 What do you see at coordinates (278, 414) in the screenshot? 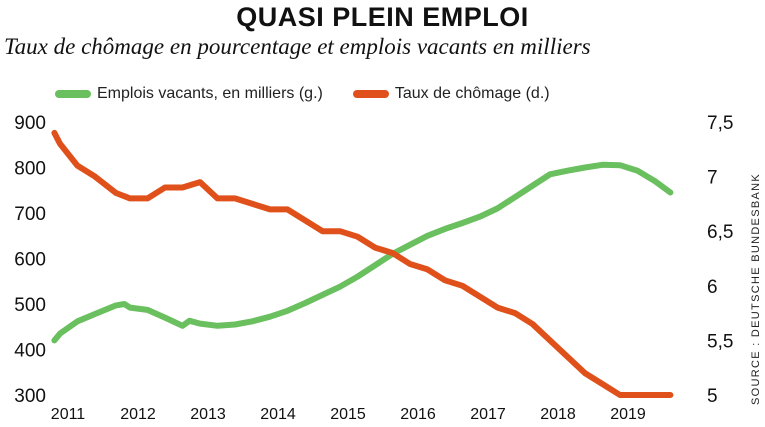
I see `x-axis-tick-label: 2014` at bounding box center [278, 414].